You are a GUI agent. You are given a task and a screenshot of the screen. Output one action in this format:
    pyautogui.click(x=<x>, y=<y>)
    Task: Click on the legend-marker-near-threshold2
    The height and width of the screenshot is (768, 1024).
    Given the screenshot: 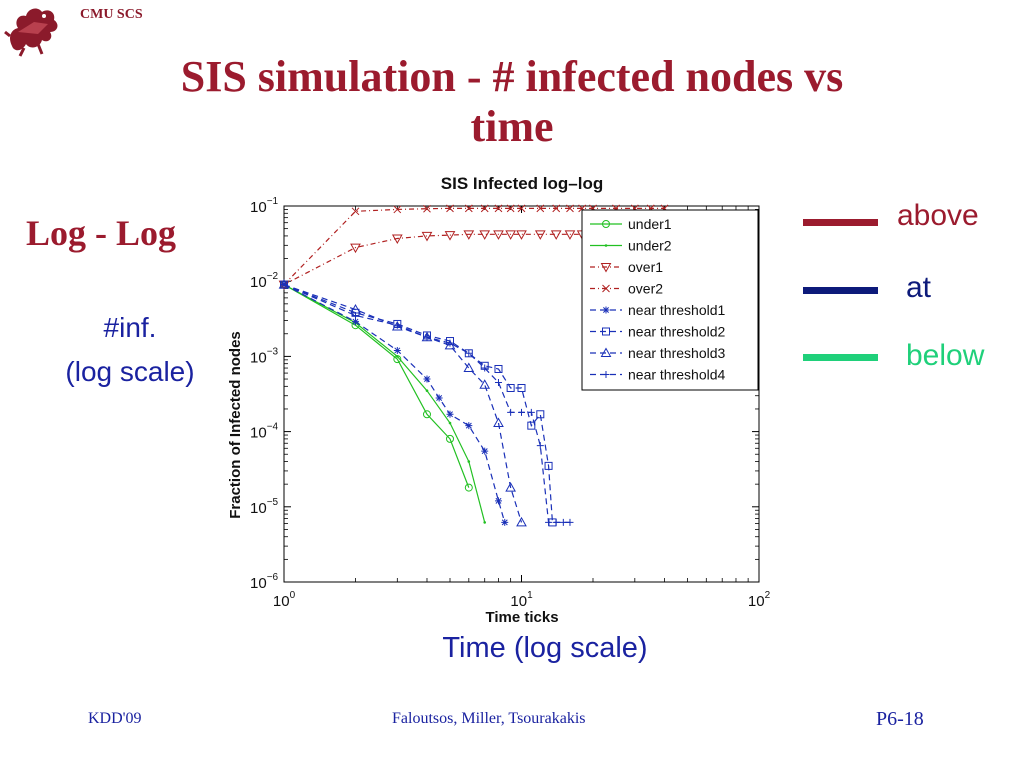 What is the action you would take?
    pyautogui.click(x=606, y=331)
    